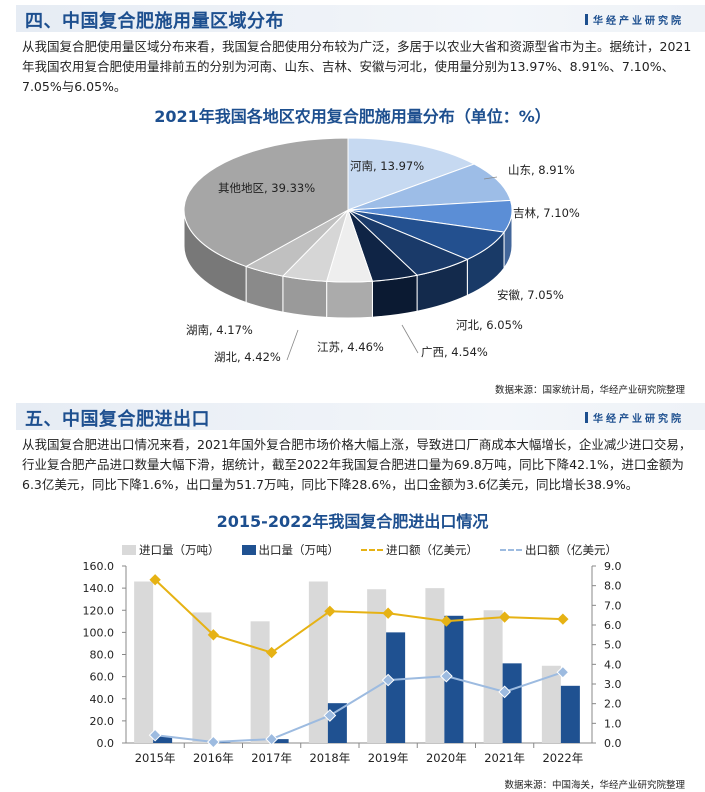  What do you see at coordinates (541, 170) in the screenshot?
I see `pie-label-山东: 山东, 8.91%` at bounding box center [541, 170].